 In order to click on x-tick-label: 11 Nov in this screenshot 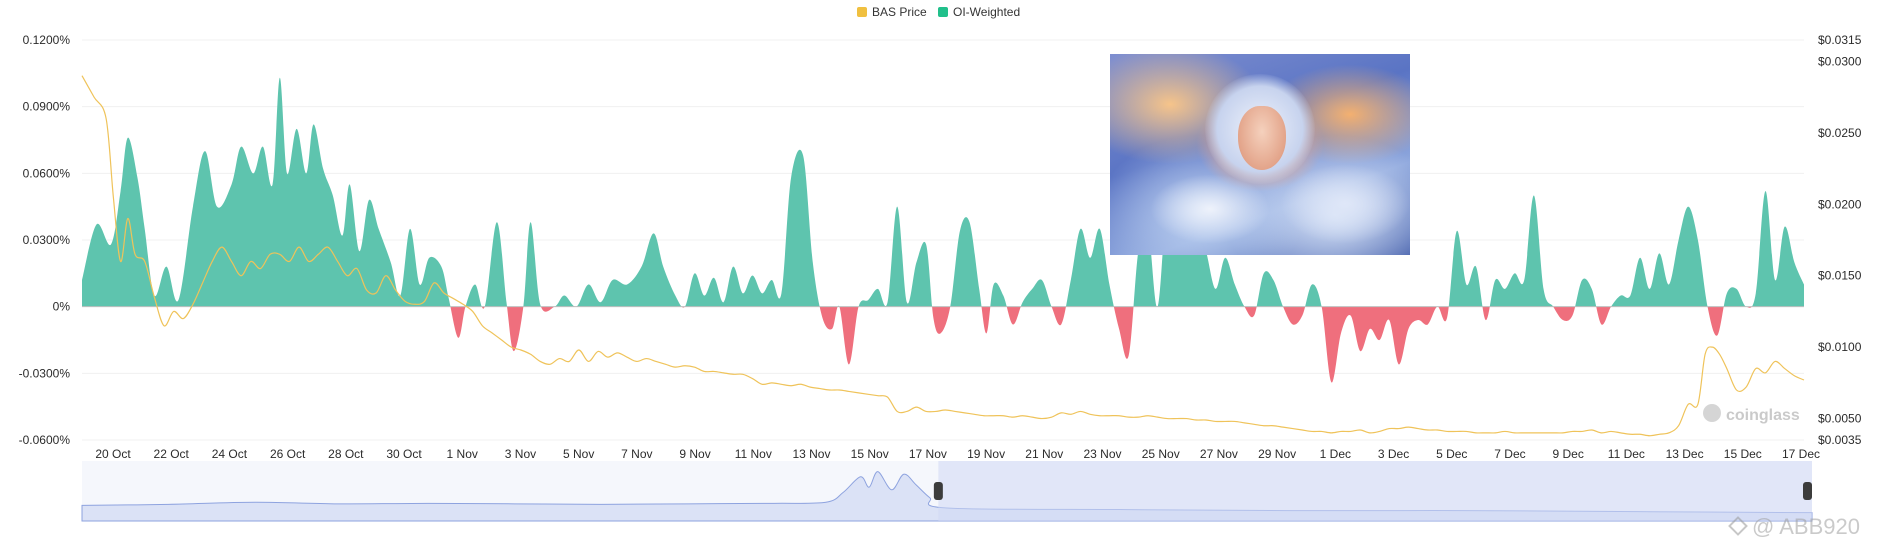, I will do `click(753, 454)`.